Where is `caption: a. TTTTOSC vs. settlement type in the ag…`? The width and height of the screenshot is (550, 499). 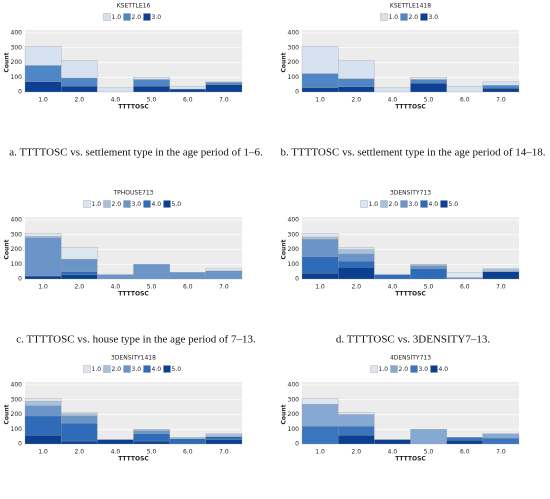 caption: a. TTTTOSC vs. settlement type in the ag… is located at coordinates (136, 153).